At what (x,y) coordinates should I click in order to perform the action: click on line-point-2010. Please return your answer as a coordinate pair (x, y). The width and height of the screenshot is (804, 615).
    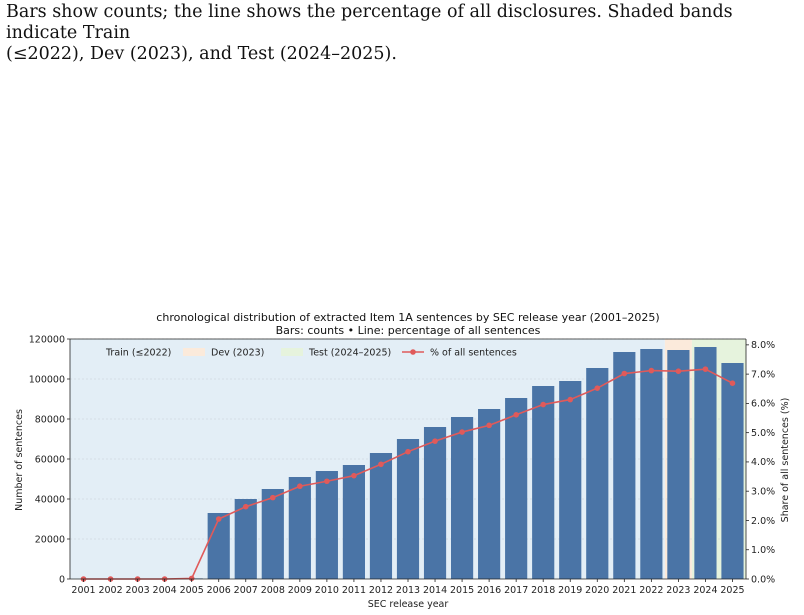
    Looking at the image, I should click on (327, 481).